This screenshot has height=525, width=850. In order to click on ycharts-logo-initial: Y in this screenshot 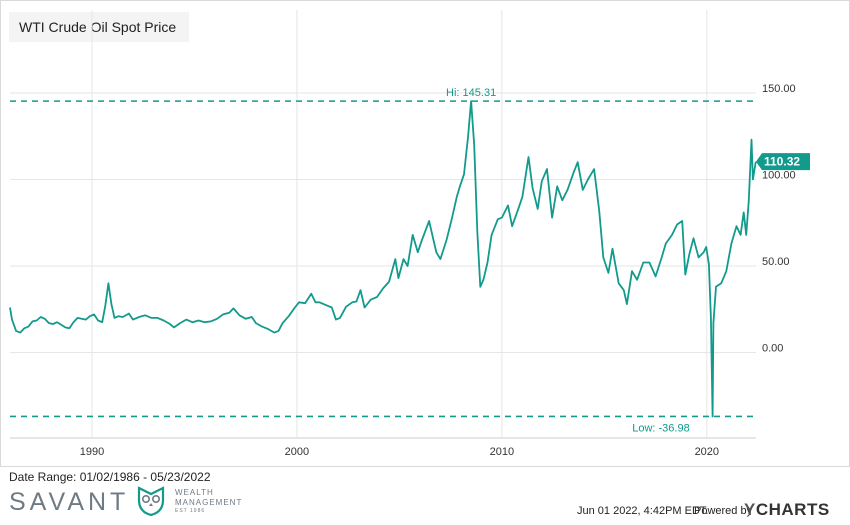, I will do `click(750, 509)`.